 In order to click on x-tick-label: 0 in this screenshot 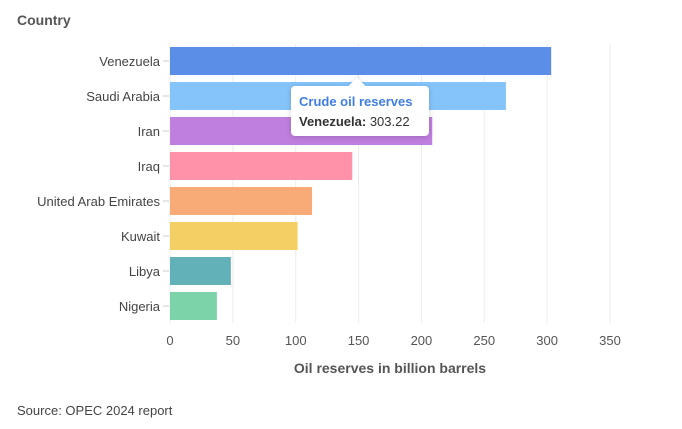, I will do `click(169, 340)`.